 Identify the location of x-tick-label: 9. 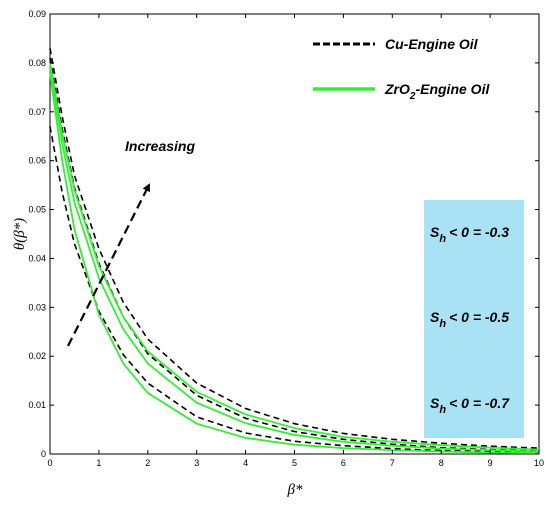
(490, 463).